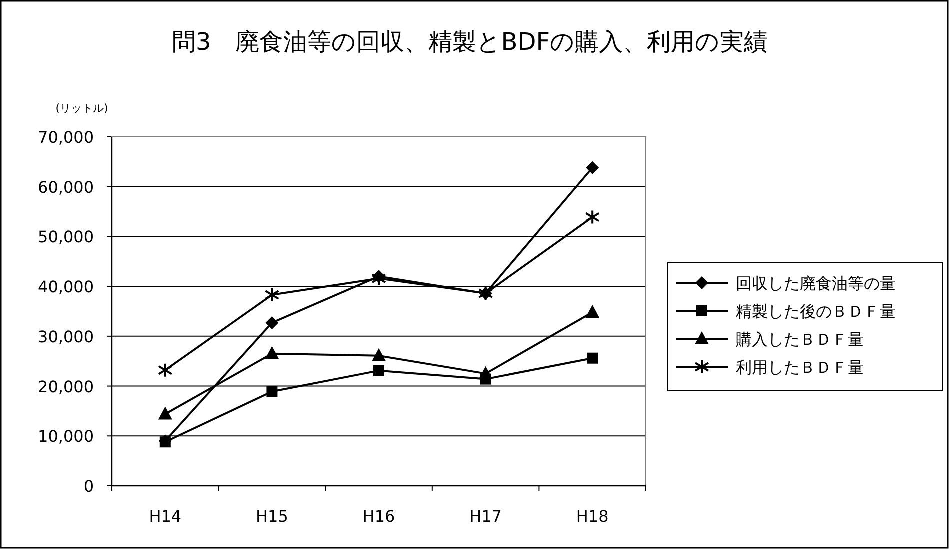 The height and width of the screenshot is (549, 949). I want to click on x-tick-label: H14, so click(165, 516).